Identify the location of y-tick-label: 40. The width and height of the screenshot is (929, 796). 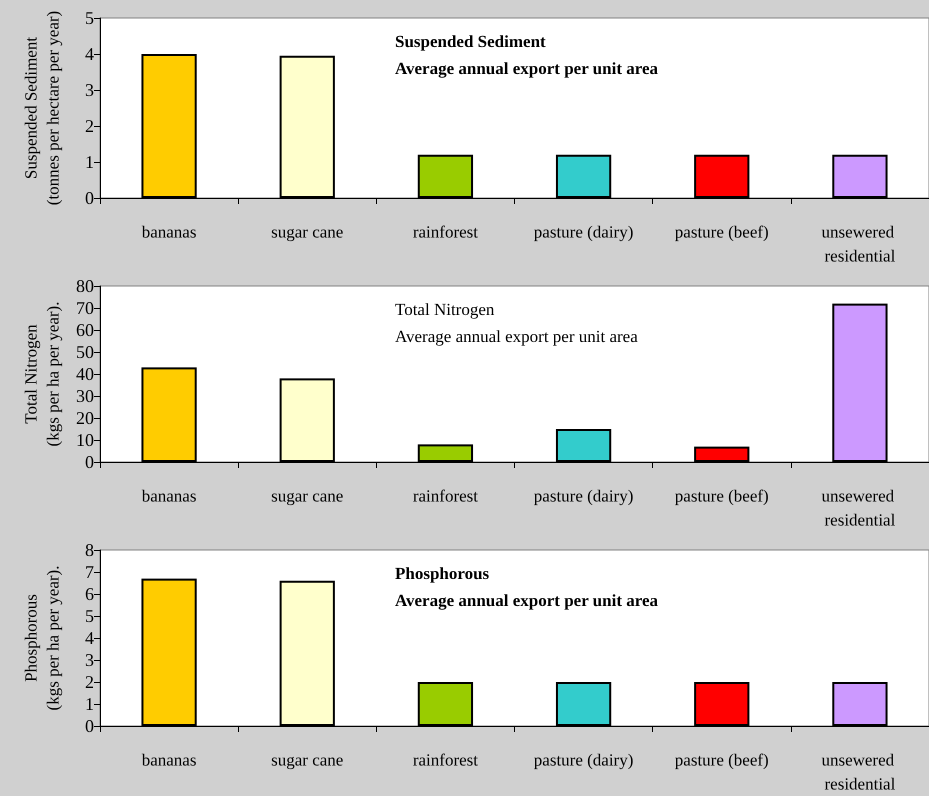
(85, 374).